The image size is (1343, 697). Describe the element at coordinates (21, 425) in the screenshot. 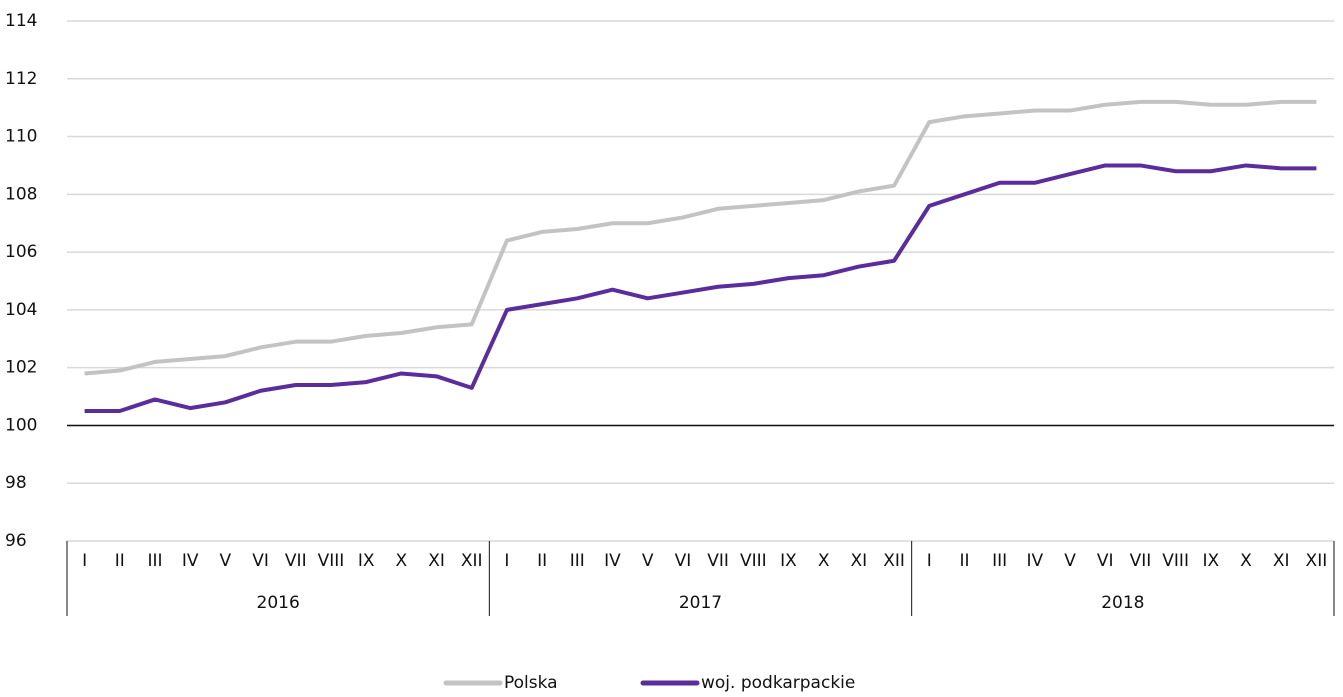

I see `y-tick-label: 100` at that location.